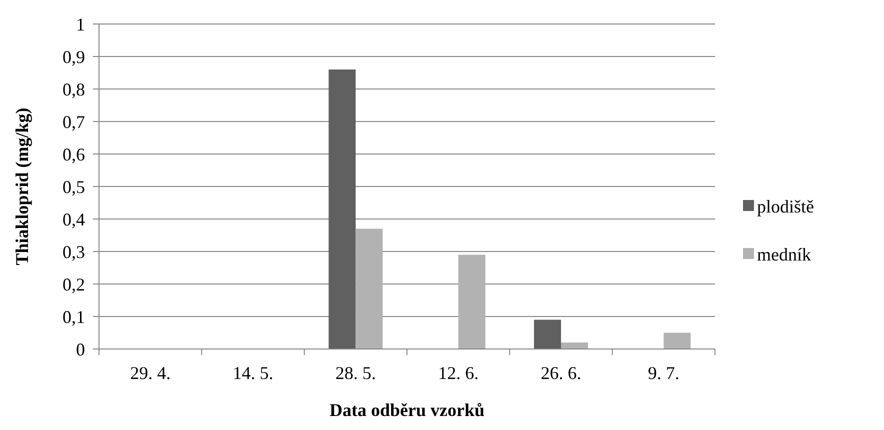 The image size is (884, 430). I want to click on y-tick-label: 0,5, so click(73, 186).